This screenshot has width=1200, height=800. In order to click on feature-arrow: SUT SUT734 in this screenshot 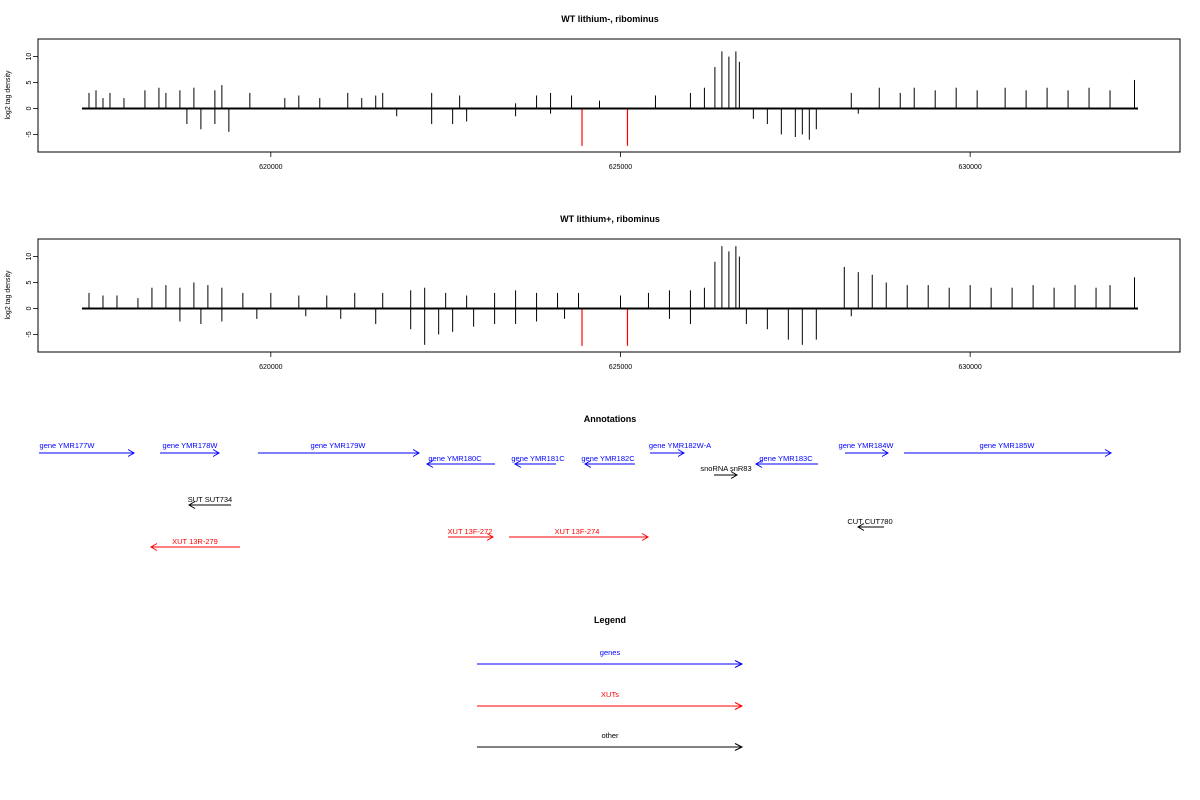, I will do `click(210, 502)`.